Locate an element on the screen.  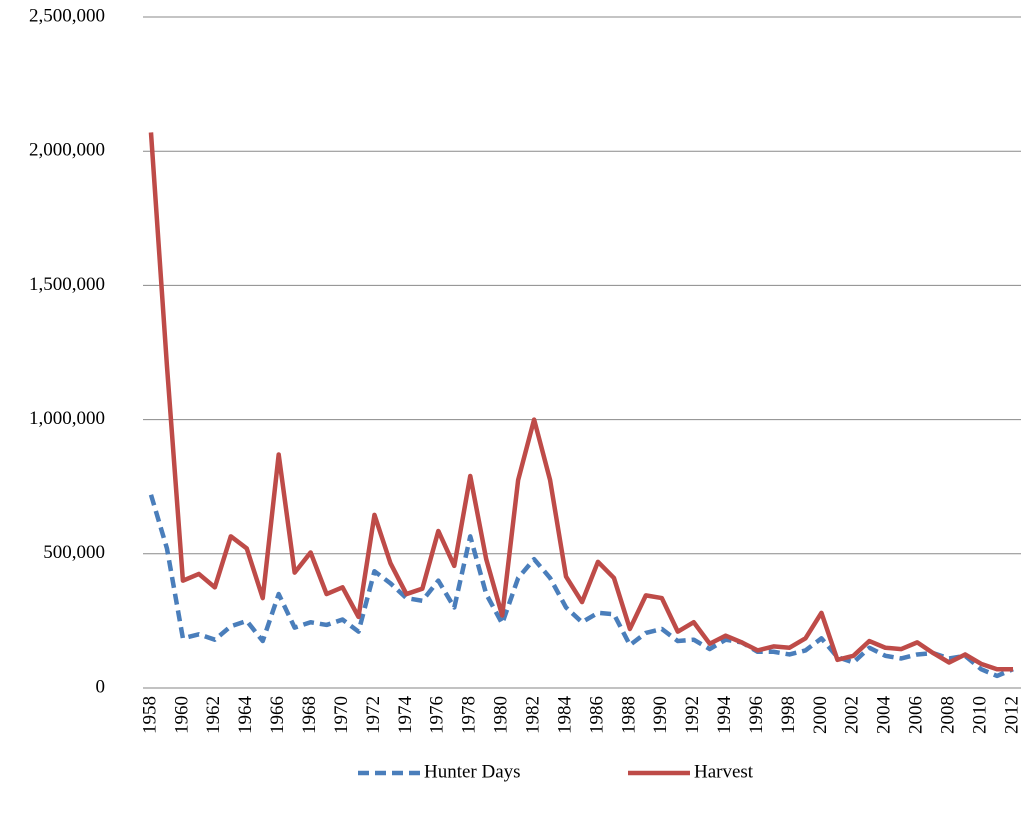
x-tick-label: 1962 is located at coordinates (213, 715).